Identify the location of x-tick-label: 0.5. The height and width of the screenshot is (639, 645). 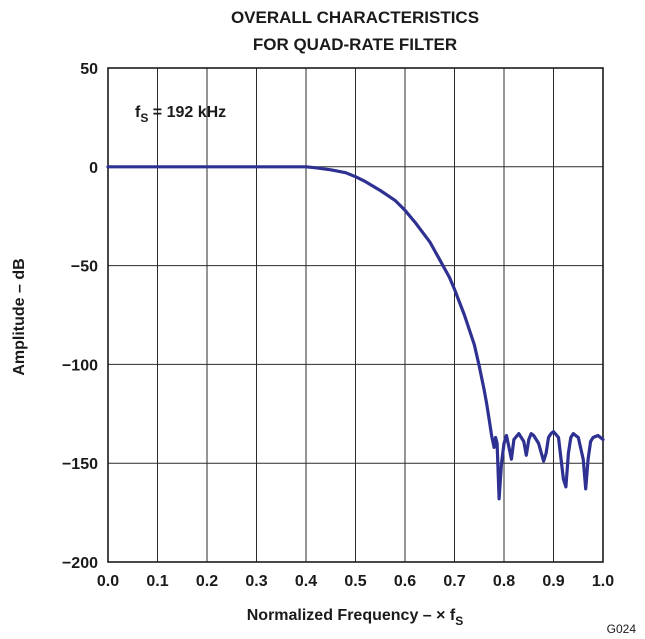
(355, 581).